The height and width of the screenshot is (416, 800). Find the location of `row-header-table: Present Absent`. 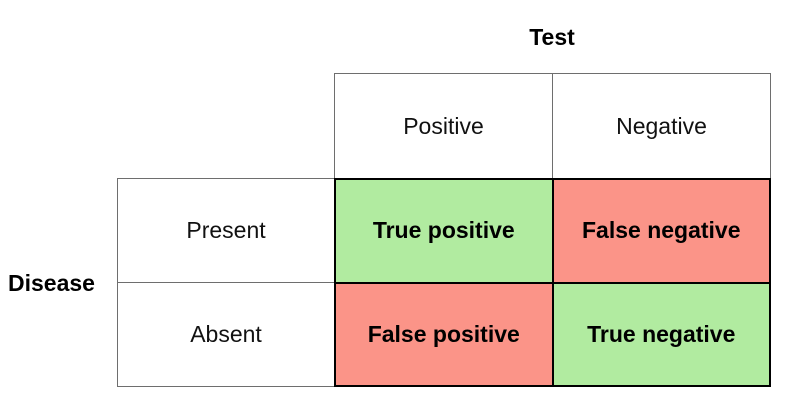

row-header-table: Present Absent is located at coordinates (226, 282).